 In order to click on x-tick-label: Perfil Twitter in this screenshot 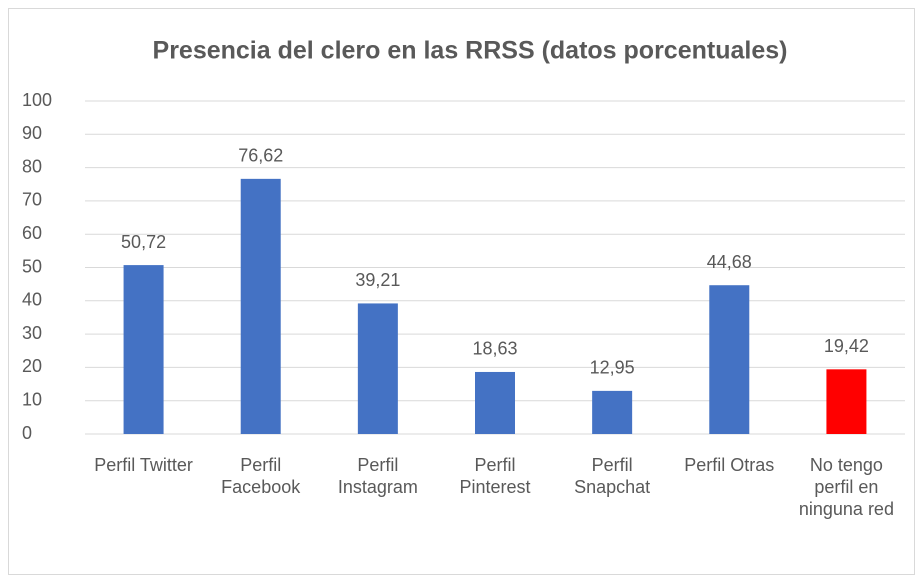, I will do `click(143, 465)`.